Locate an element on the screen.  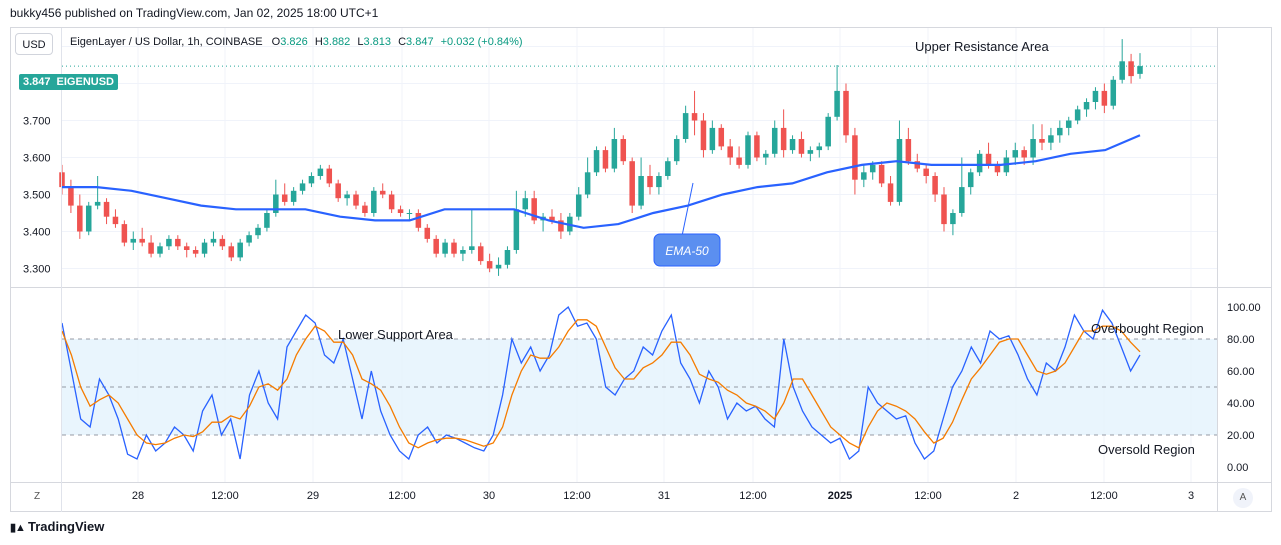
high-value: 3.882 is located at coordinates (336, 42).